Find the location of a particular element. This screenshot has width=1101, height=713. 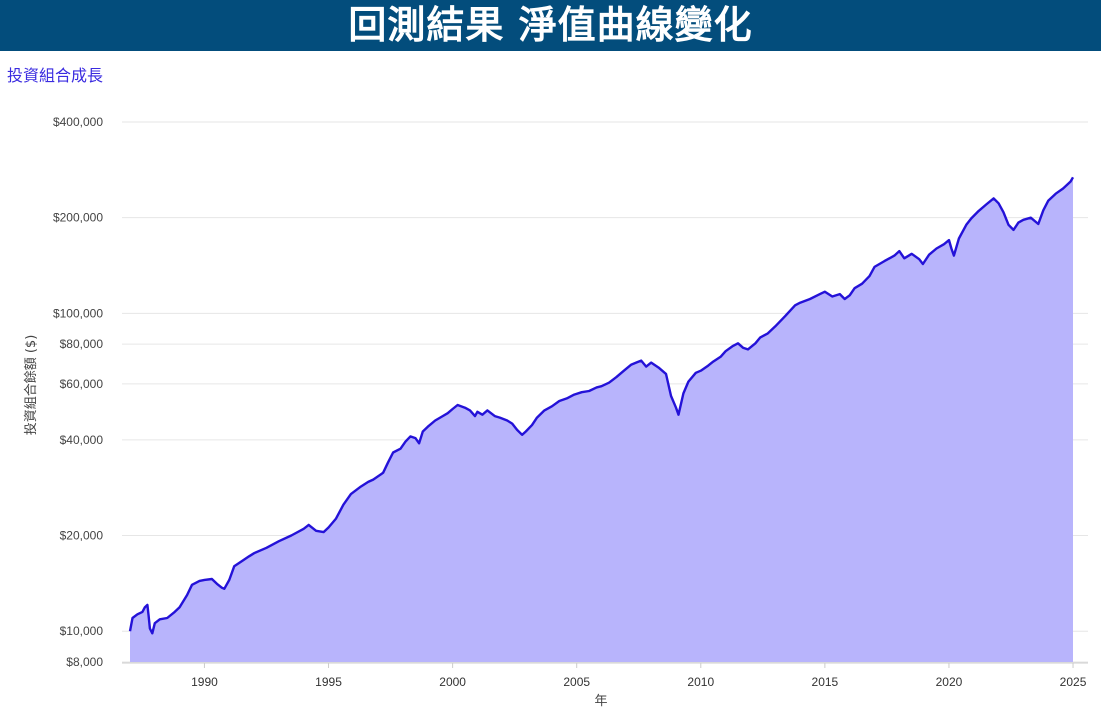

y-tick-label: $8,000 is located at coordinates (84, 662).